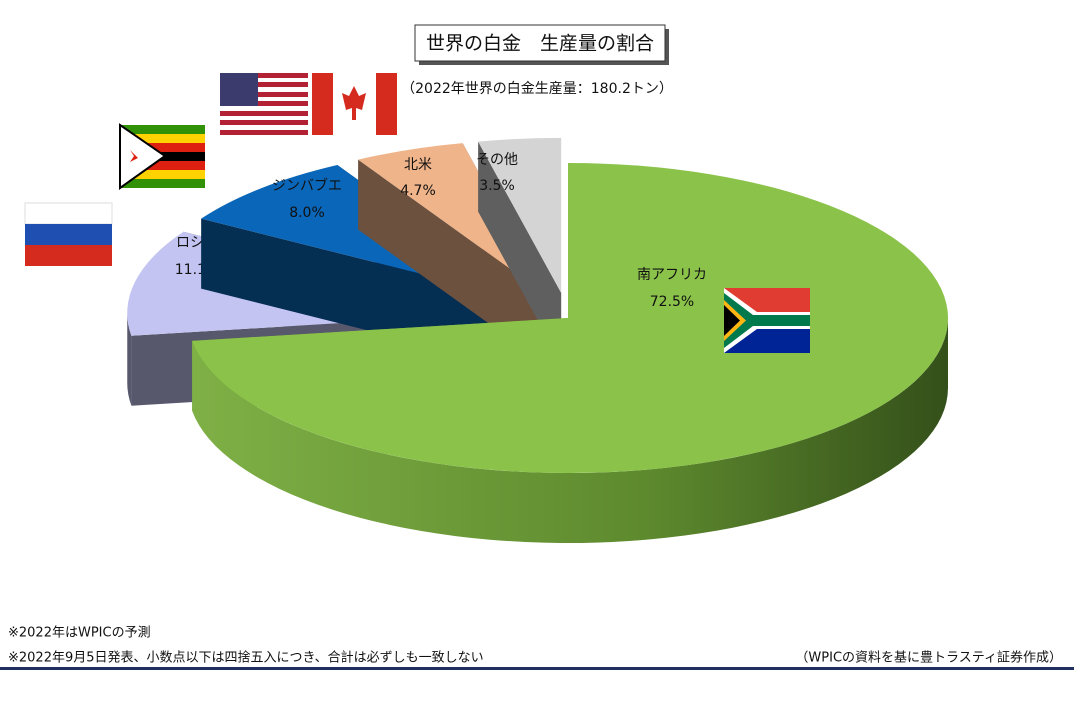  Describe the element at coordinates (418, 165) in the screenshot. I see `slice-label: 北米` at that location.